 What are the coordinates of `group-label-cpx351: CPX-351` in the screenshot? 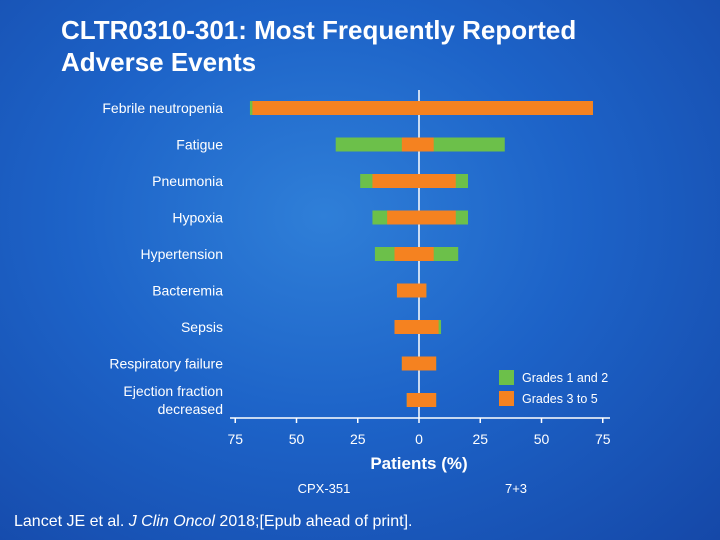 It's located at (324, 488).